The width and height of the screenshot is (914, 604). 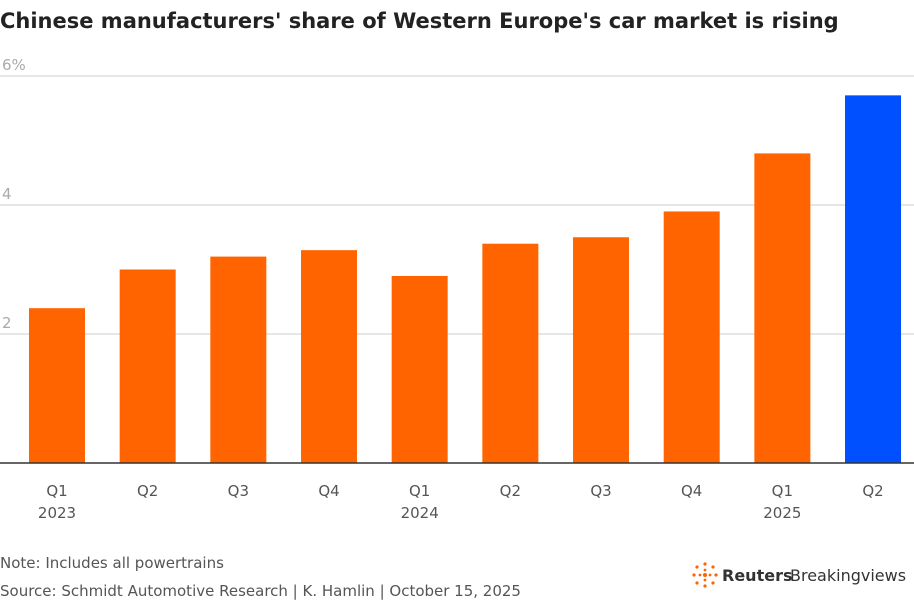 I want to click on x-year-label: 2025, so click(x=782, y=513).